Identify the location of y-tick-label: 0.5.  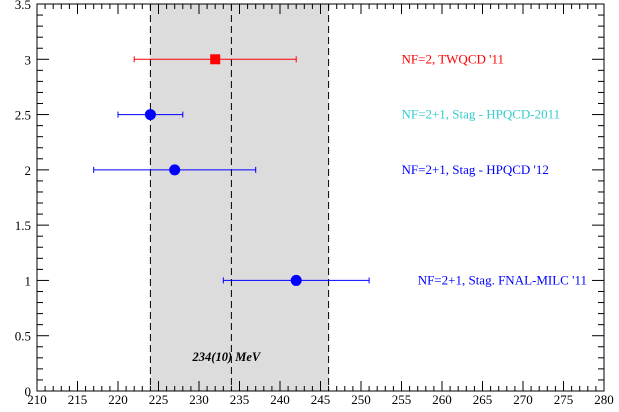
(23, 336).